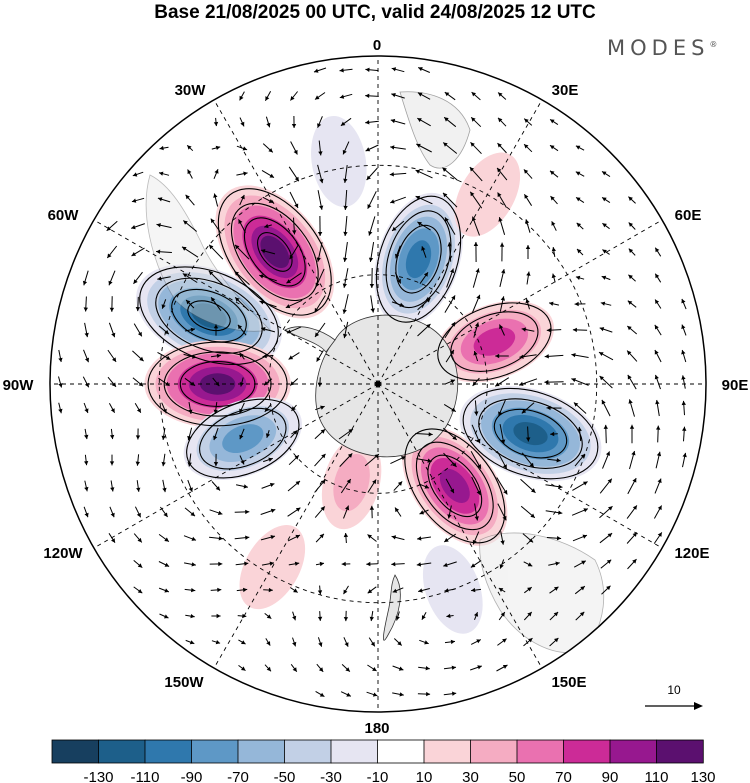  I want to click on colorbar, so click(377, 751).